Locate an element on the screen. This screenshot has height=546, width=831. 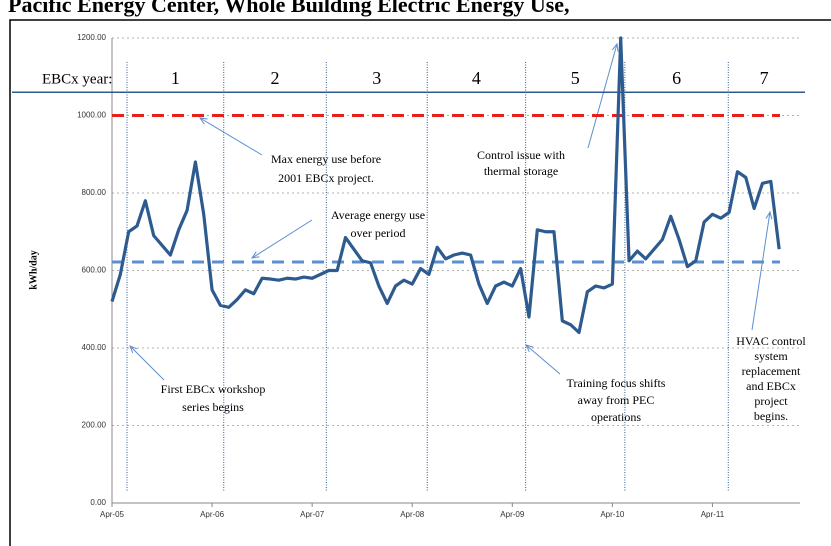
annotation: begins. is located at coordinates (771, 416).